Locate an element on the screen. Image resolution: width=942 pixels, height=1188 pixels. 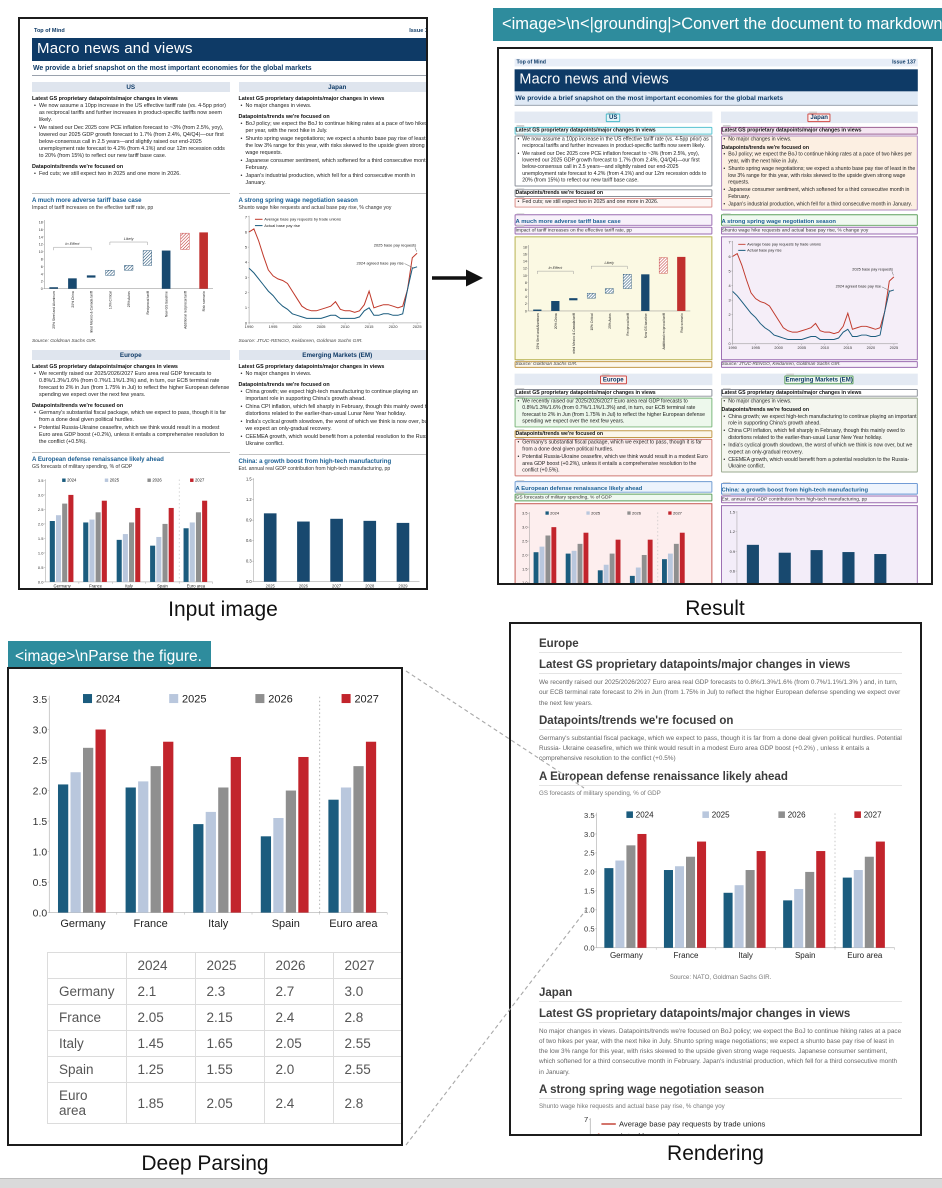
svg-text: 2025 base pay requests is located at coordinates (872, 269).